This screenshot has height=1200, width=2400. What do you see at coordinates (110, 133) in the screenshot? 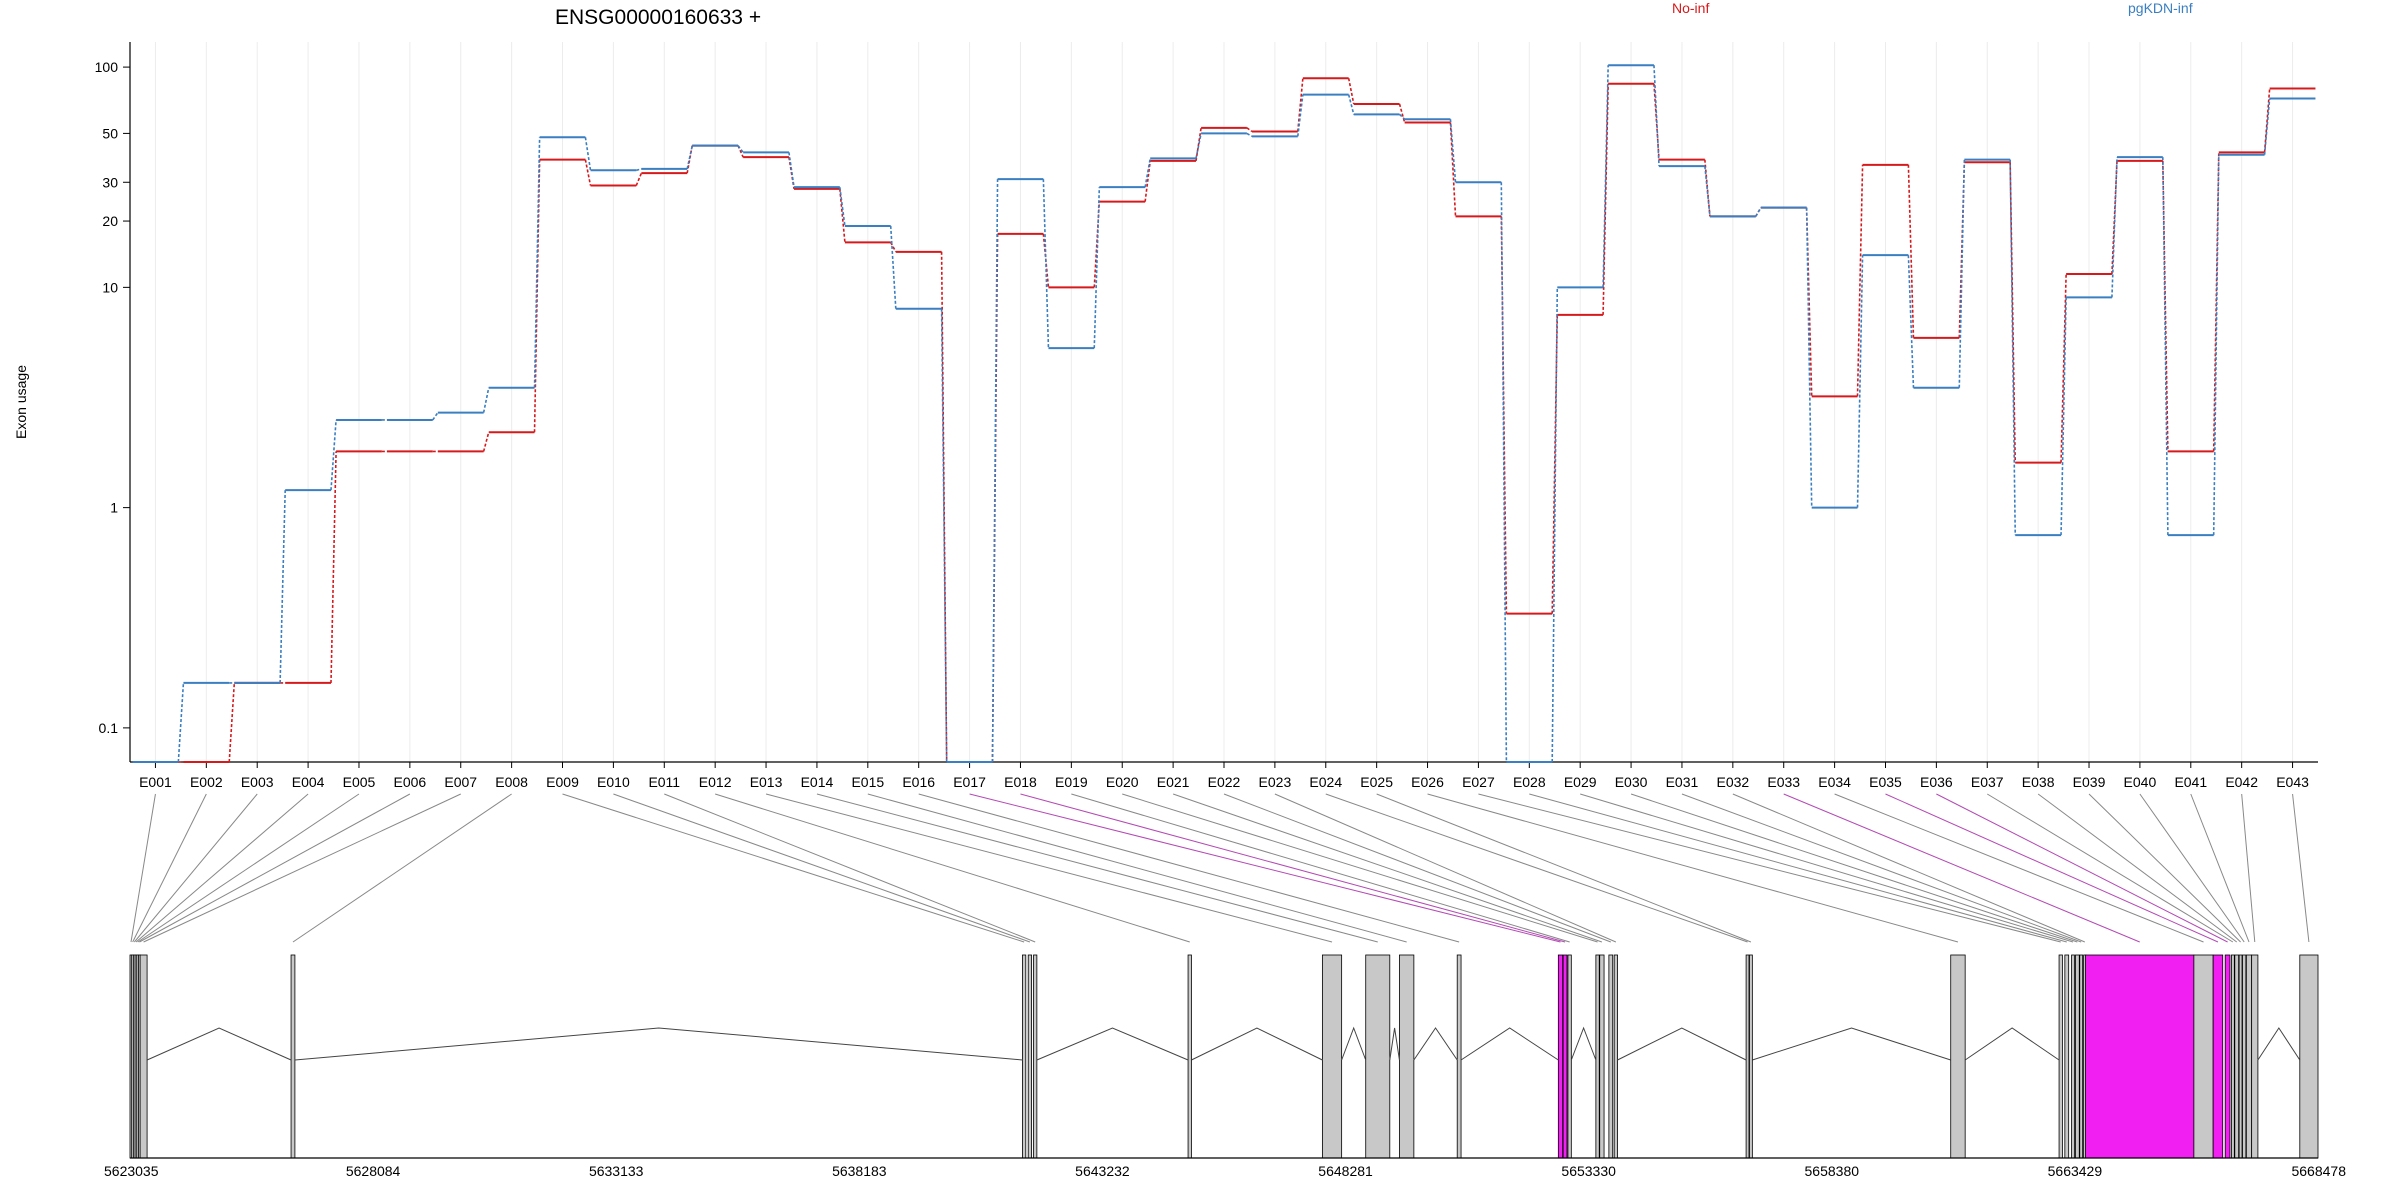
I see `y-tick-label: 50` at bounding box center [110, 133].